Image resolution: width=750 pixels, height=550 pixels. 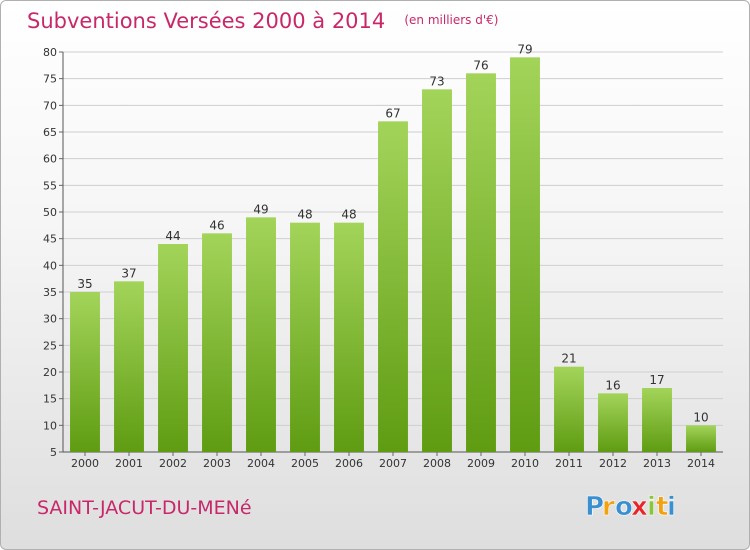 What do you see at coordinates (261, 463) in the screenshot?
I see `x-tick-label: 2004` at bounding box center [261, 463].